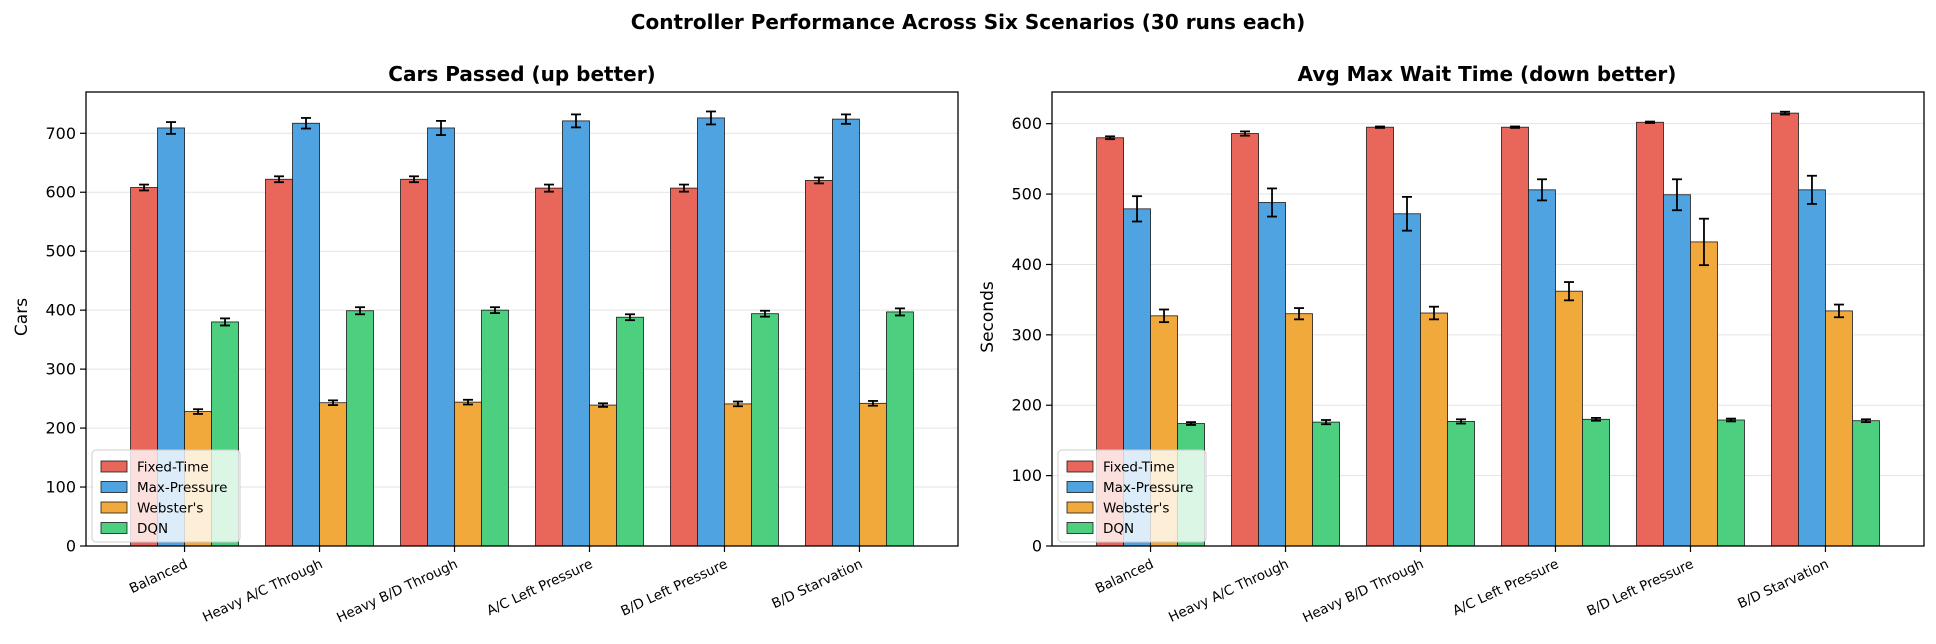 This screenshot has height=644, width=1936. What do you see at coordinates (1541, 190) in the screenshot?
I see `errorbar-max-pressure-a-c-left-pressure` at bounding box center [1541, 190].